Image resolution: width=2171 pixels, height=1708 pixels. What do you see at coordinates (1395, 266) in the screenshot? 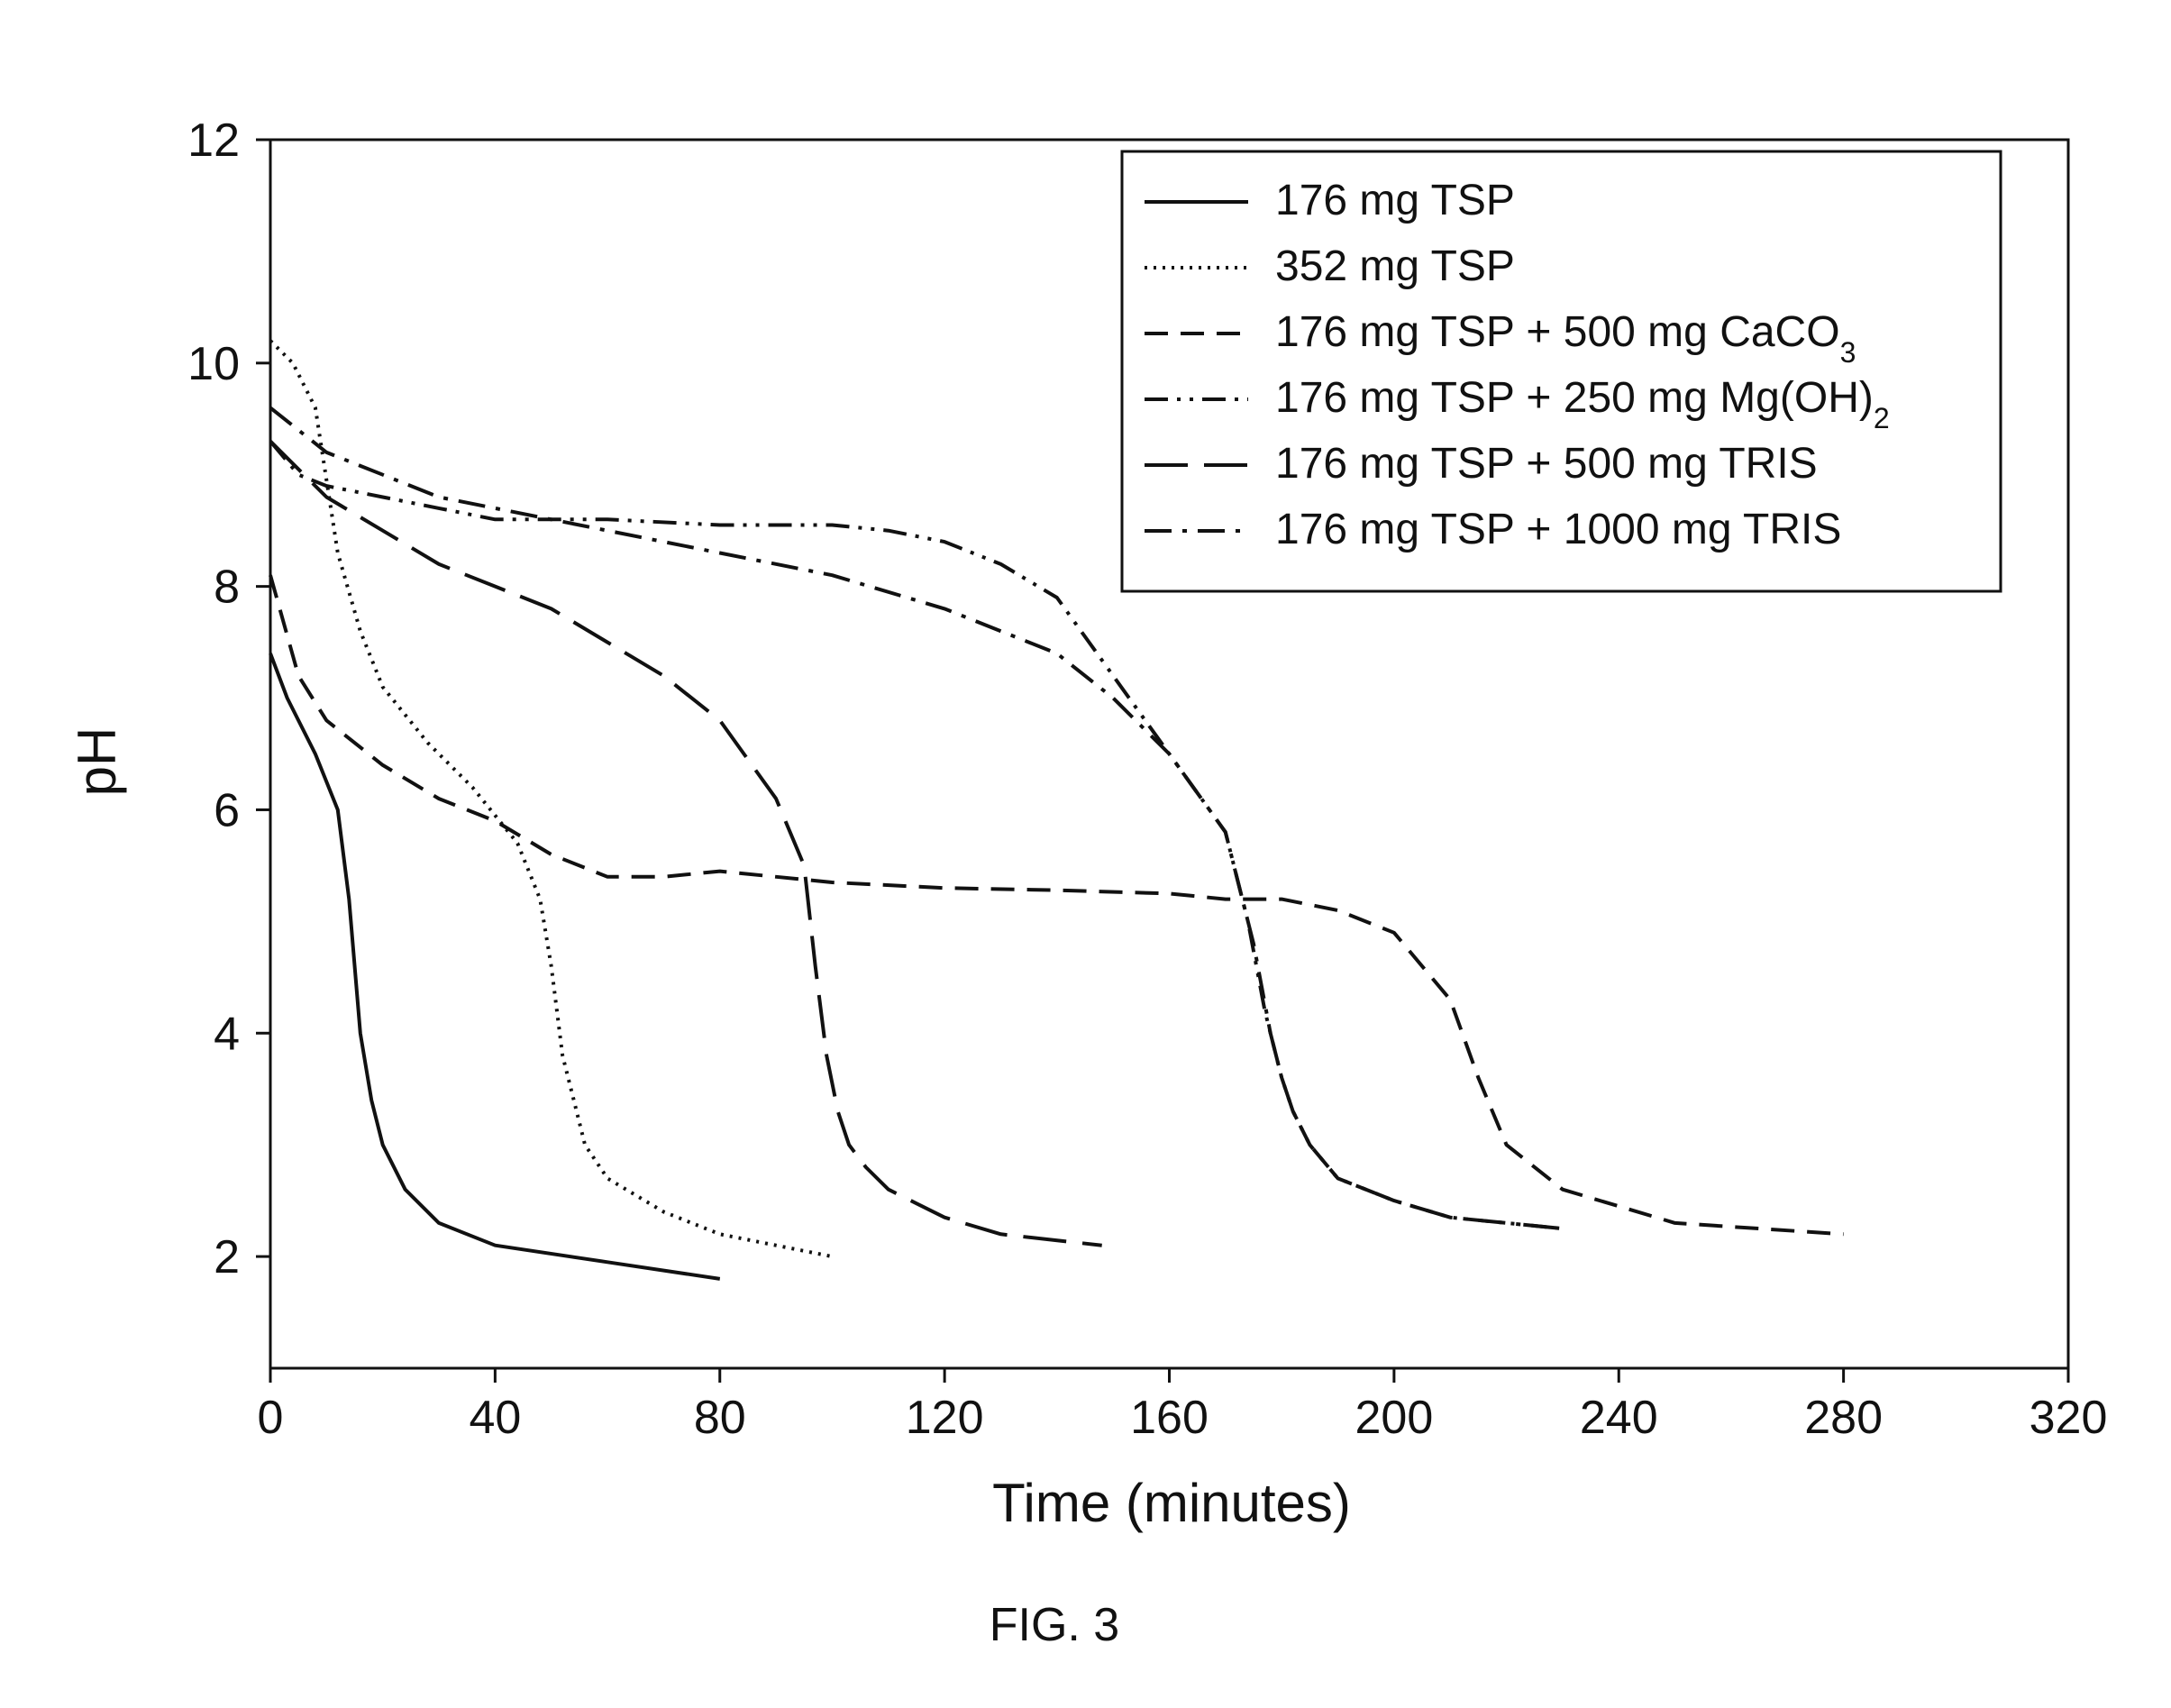
I see `legend-label-2: 352 mg TSP` at bounding box center [1395, 266].